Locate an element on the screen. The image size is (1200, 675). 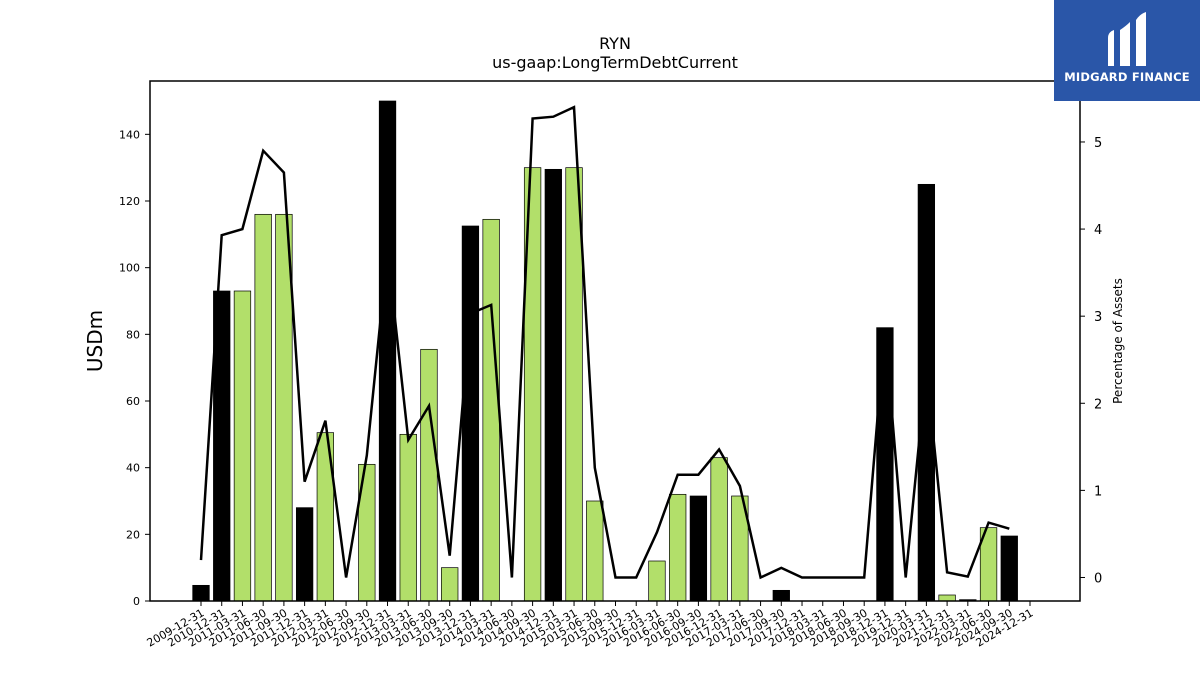
chart-subtitle: us-gaap:LongTermDebtCurrent is located at coordinates (615, 62).